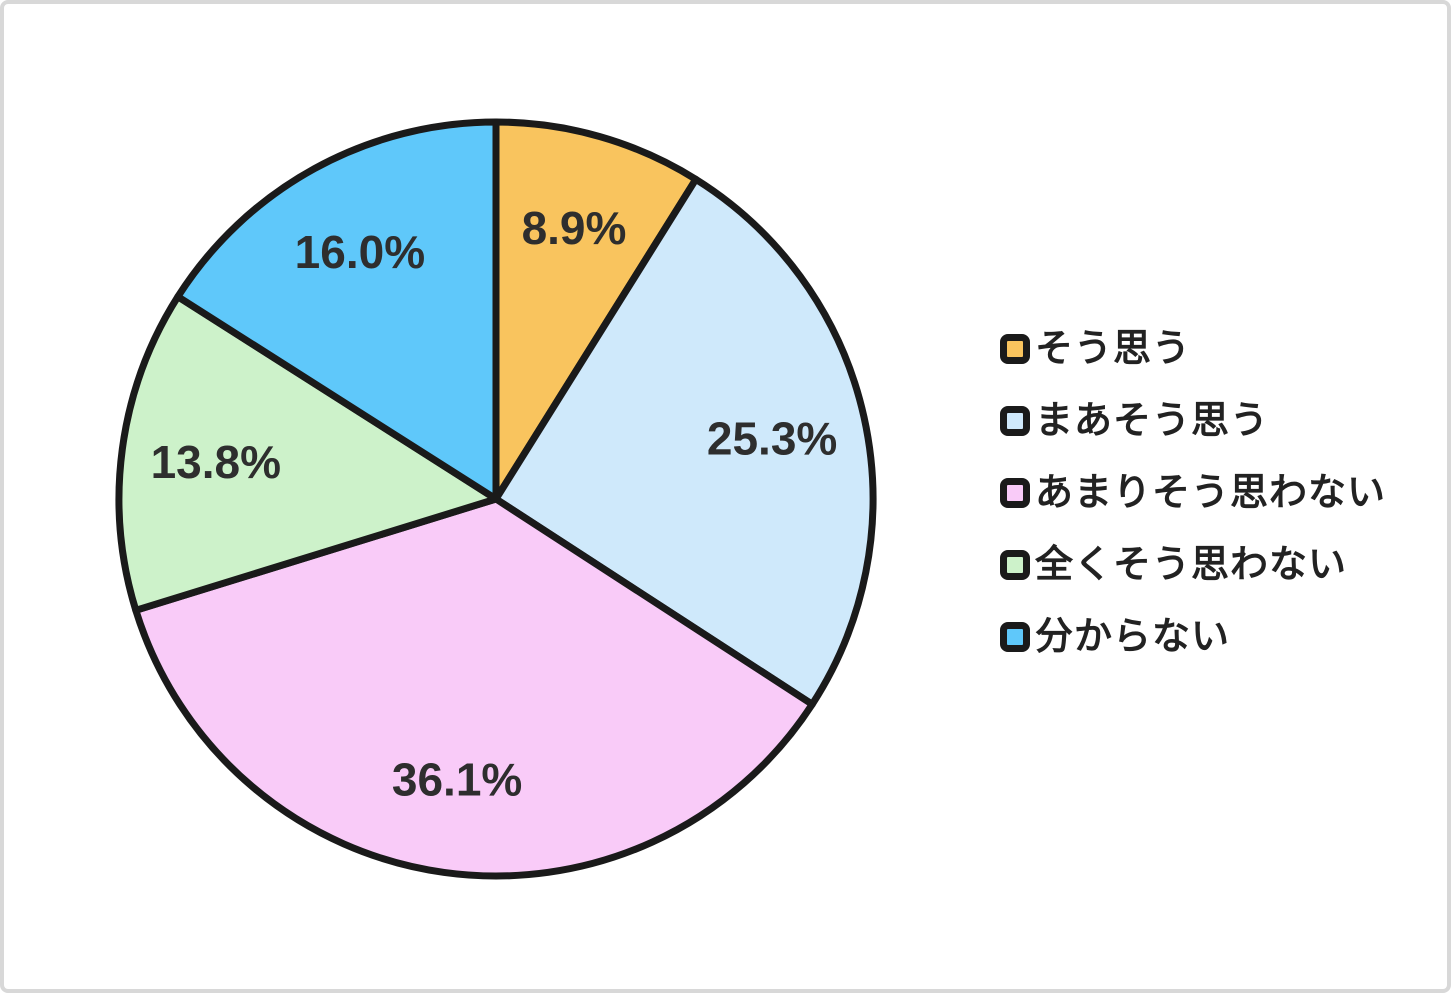 This screenshot has height=993, width=1451. I want to click on legend-label: 分からない, so click(1133, 637).